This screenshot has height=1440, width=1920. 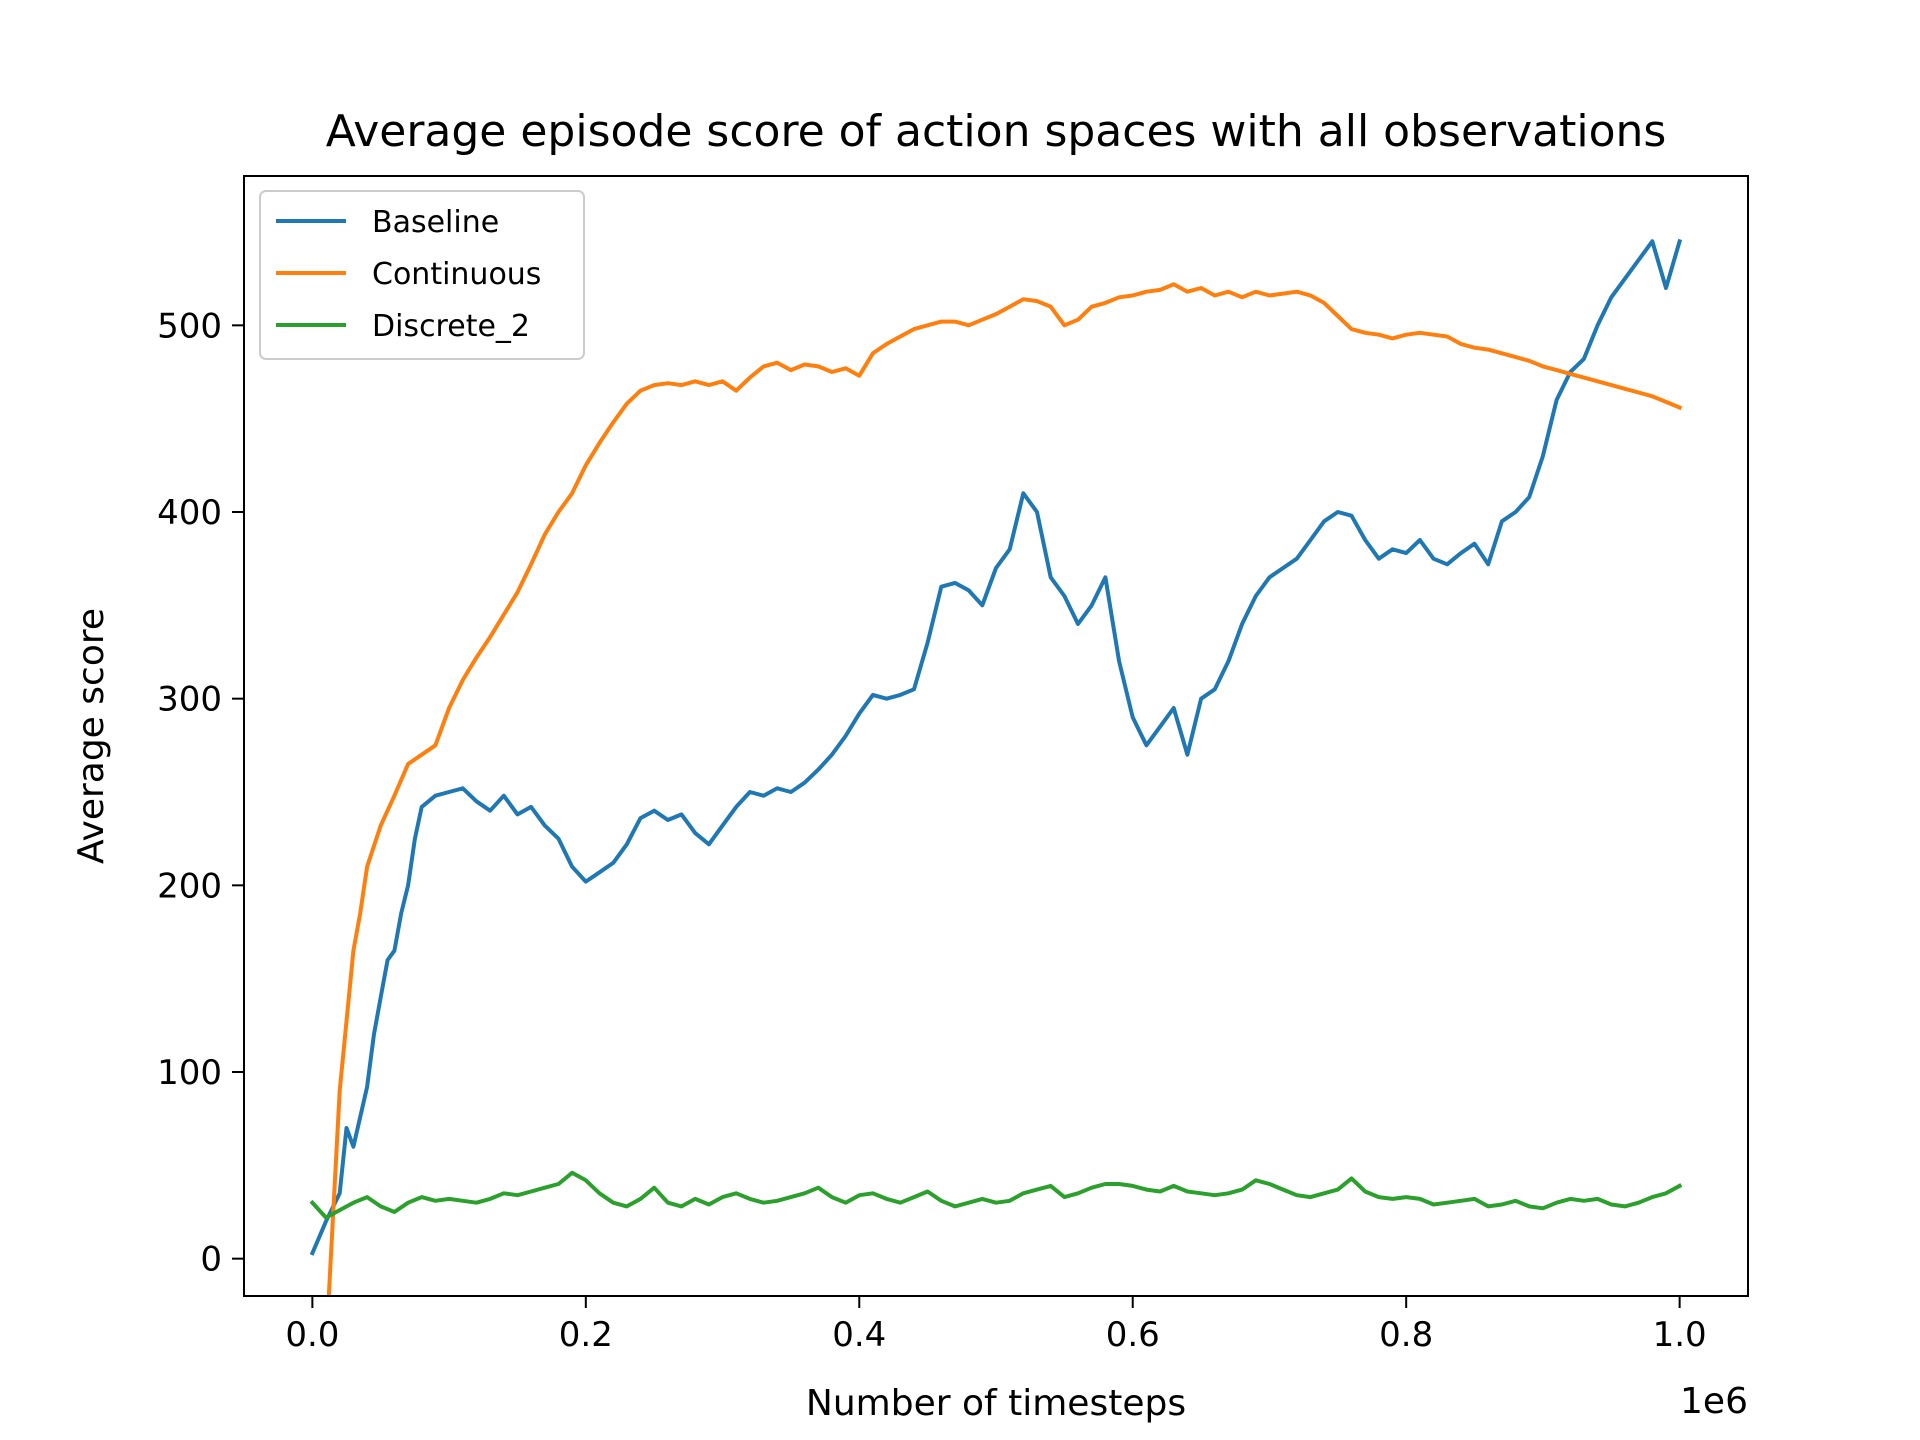 What do you see at coordinates (859, 1335) in the screenshot?
I see `x-tick-label: 0.4` at bounding box center [859, 1335].